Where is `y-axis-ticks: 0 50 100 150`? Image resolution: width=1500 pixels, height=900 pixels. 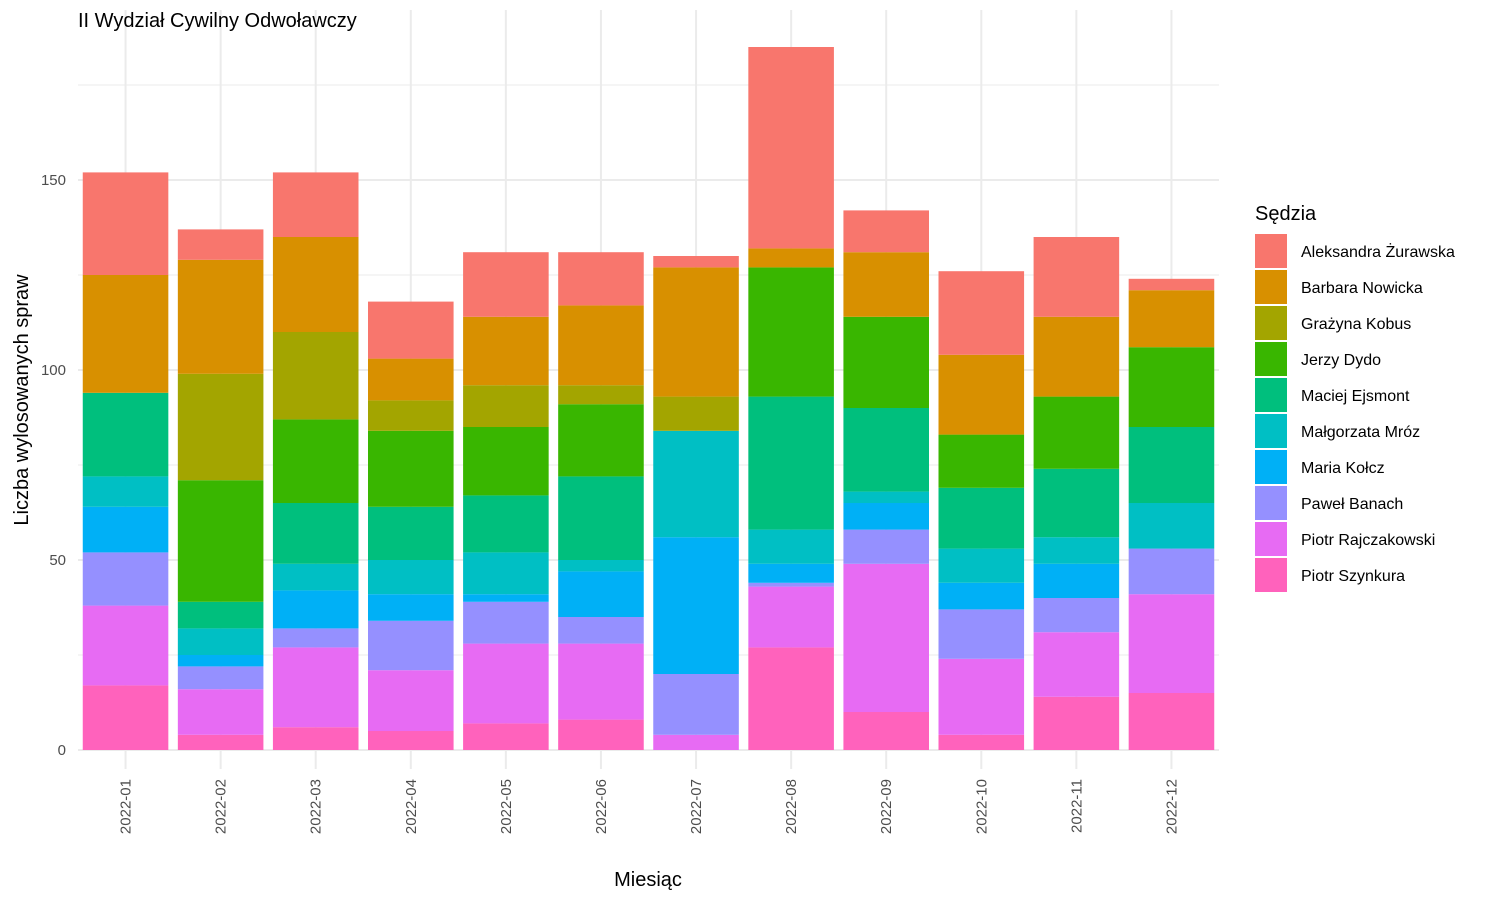 y-axis-ticks: 0 50 100 150 is located at coordinates (53, 465).